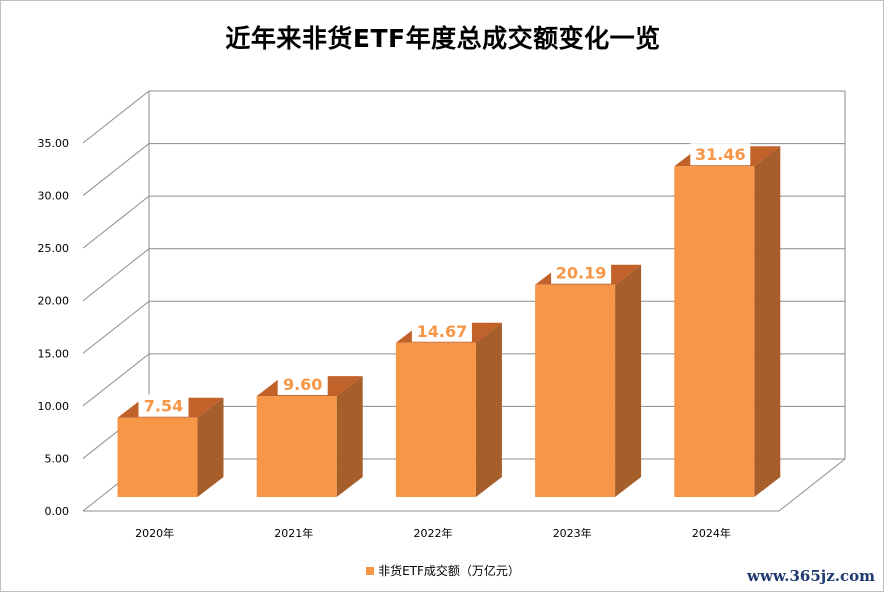  What do you see at coordinates (572, 533) in the screenshot?
I see `x-tick-label: 2023年` at bounding box center [572, 533].